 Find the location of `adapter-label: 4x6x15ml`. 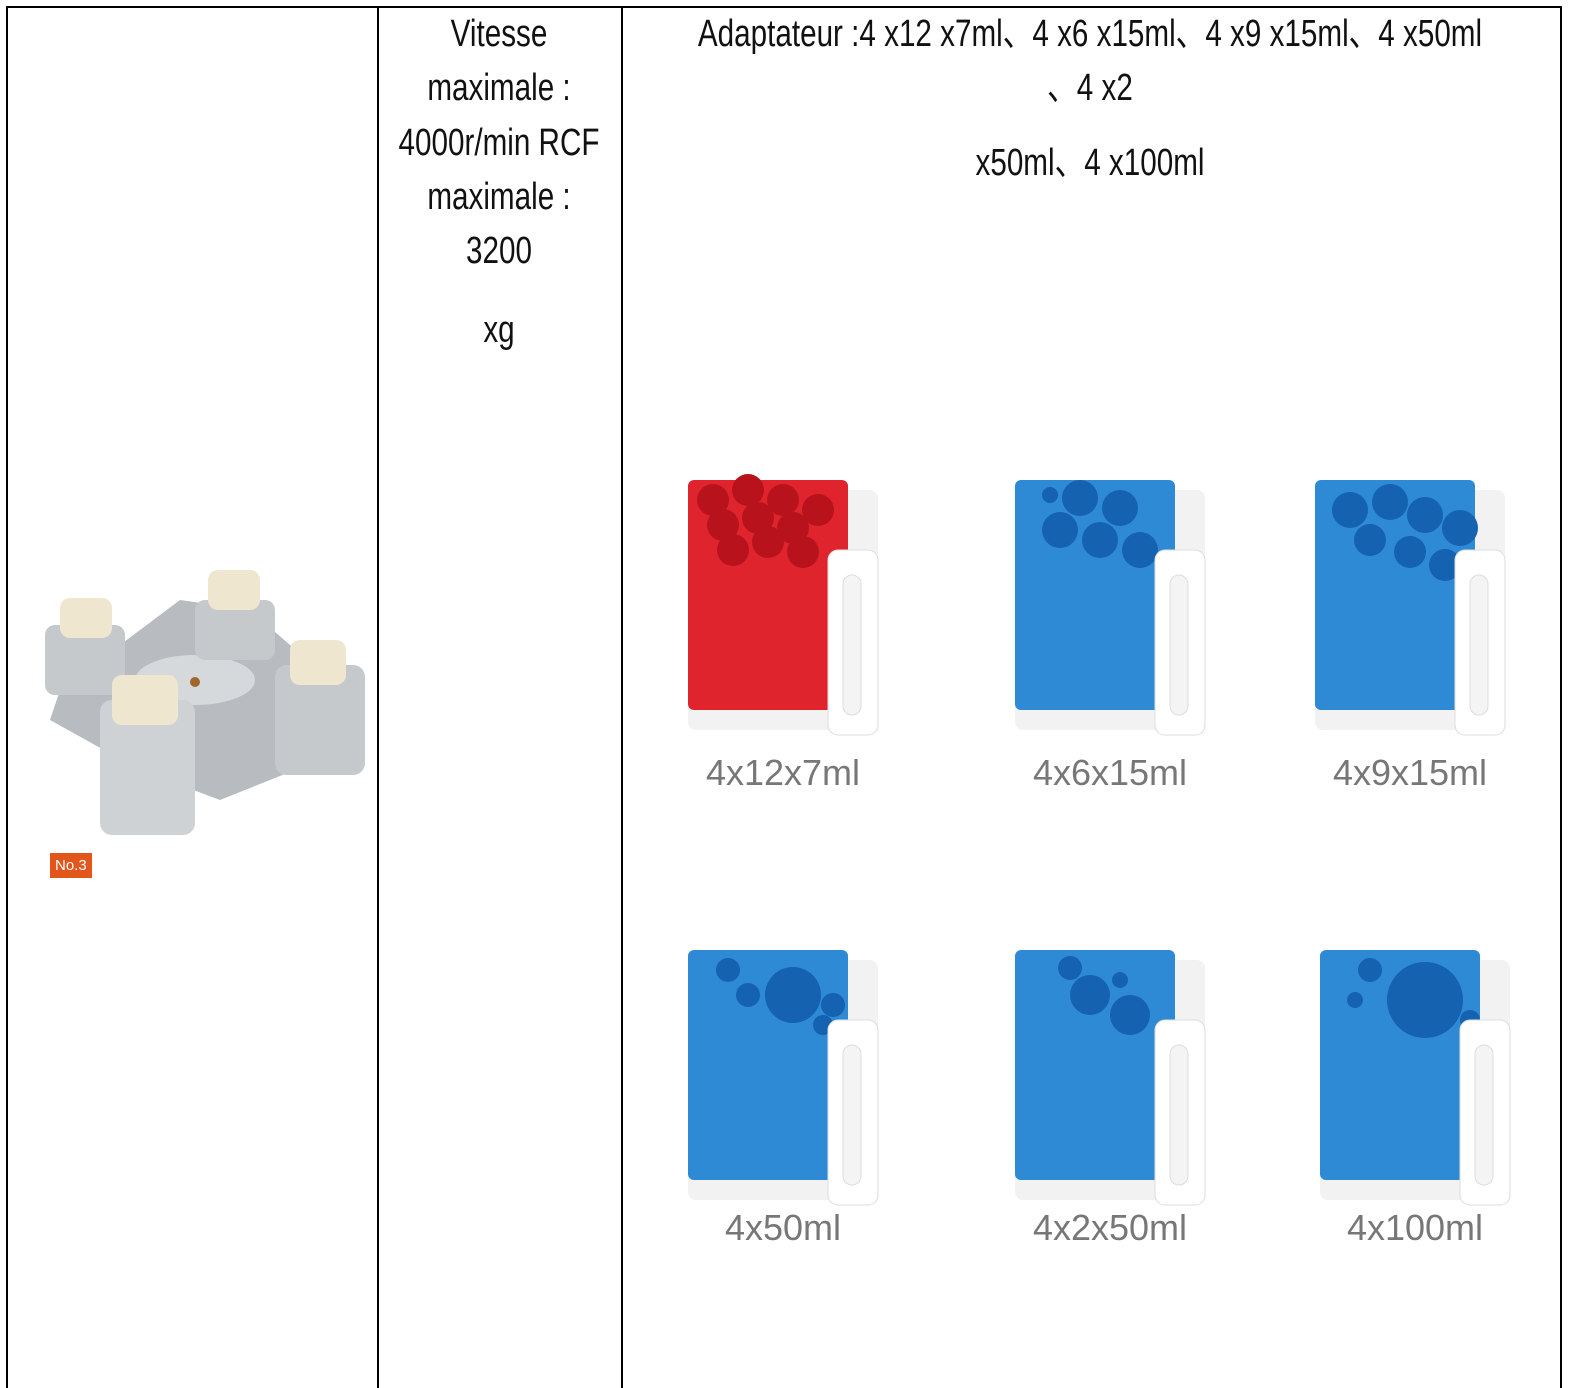

adapter-label: 4x6x15ml is located at coordinates (1110, 772).